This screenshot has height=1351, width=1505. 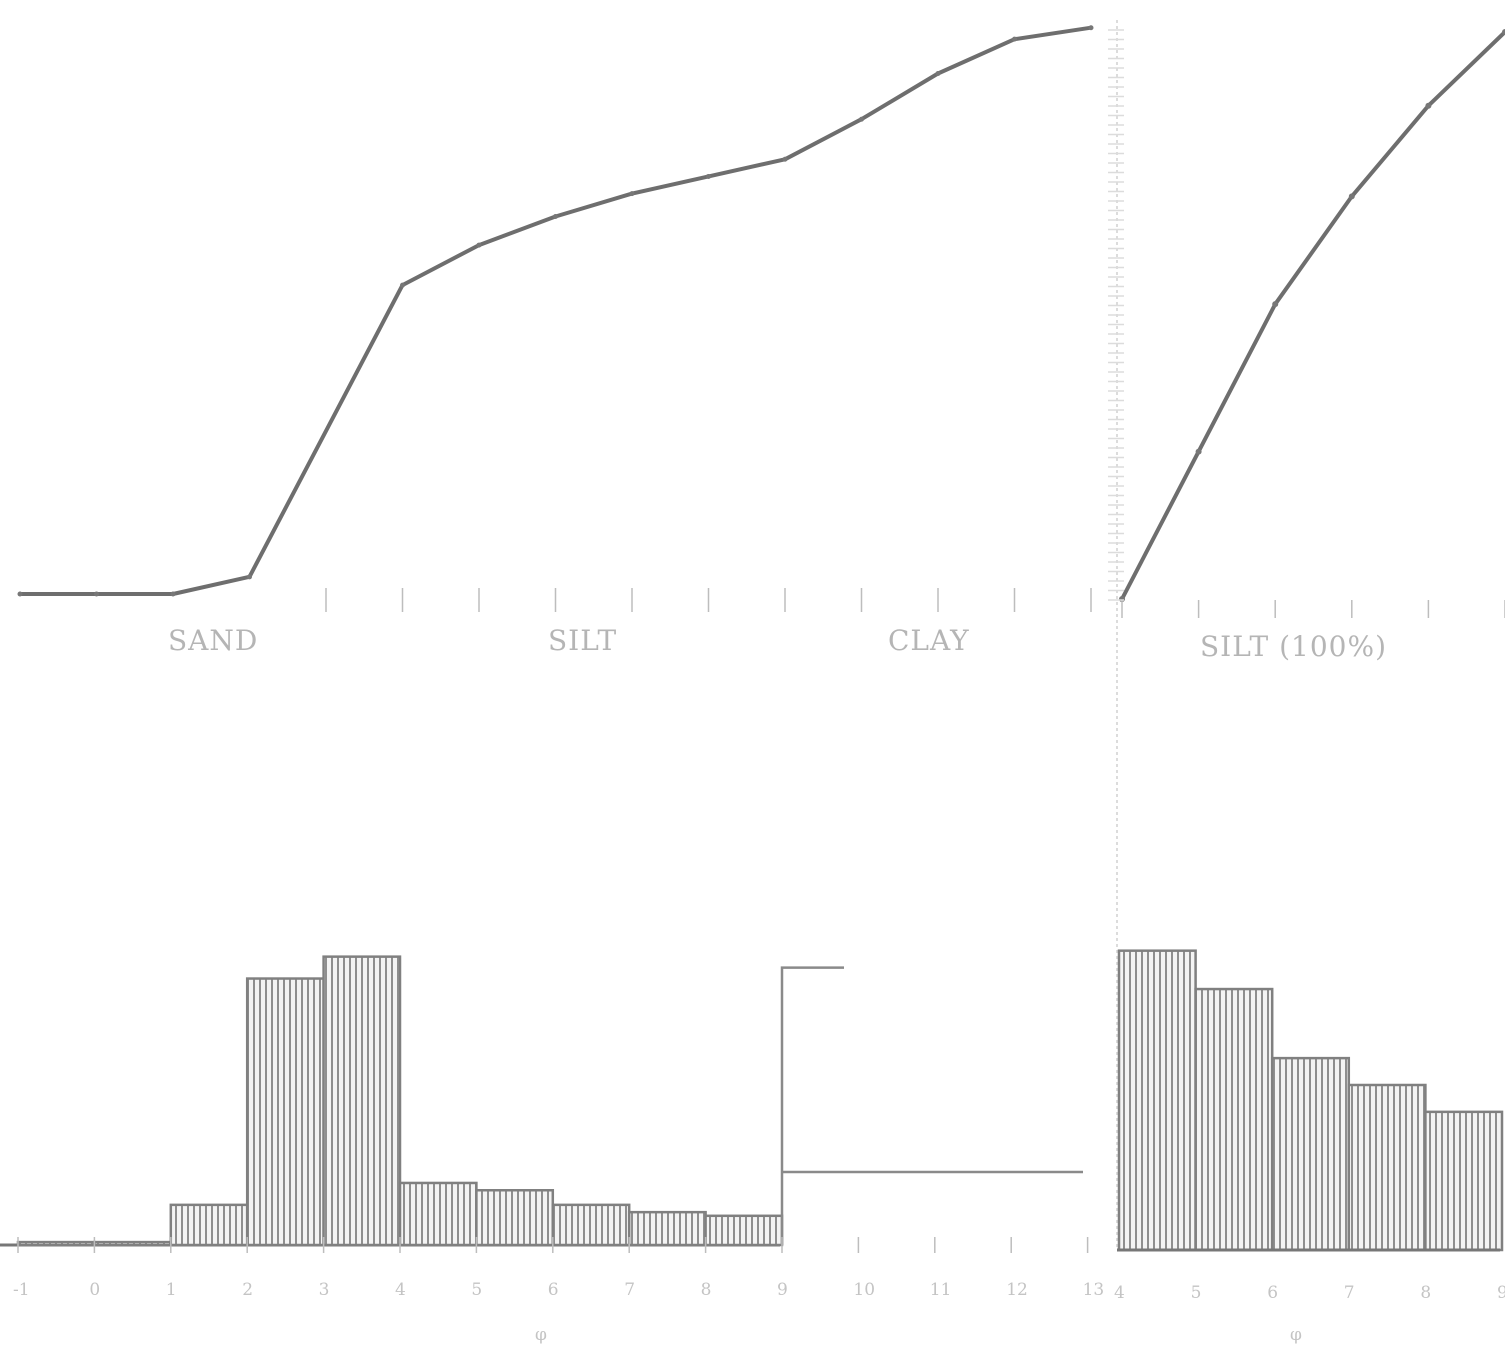 I want to click on main-histogram-tick-label: 11, so click(x=941, y=1290).